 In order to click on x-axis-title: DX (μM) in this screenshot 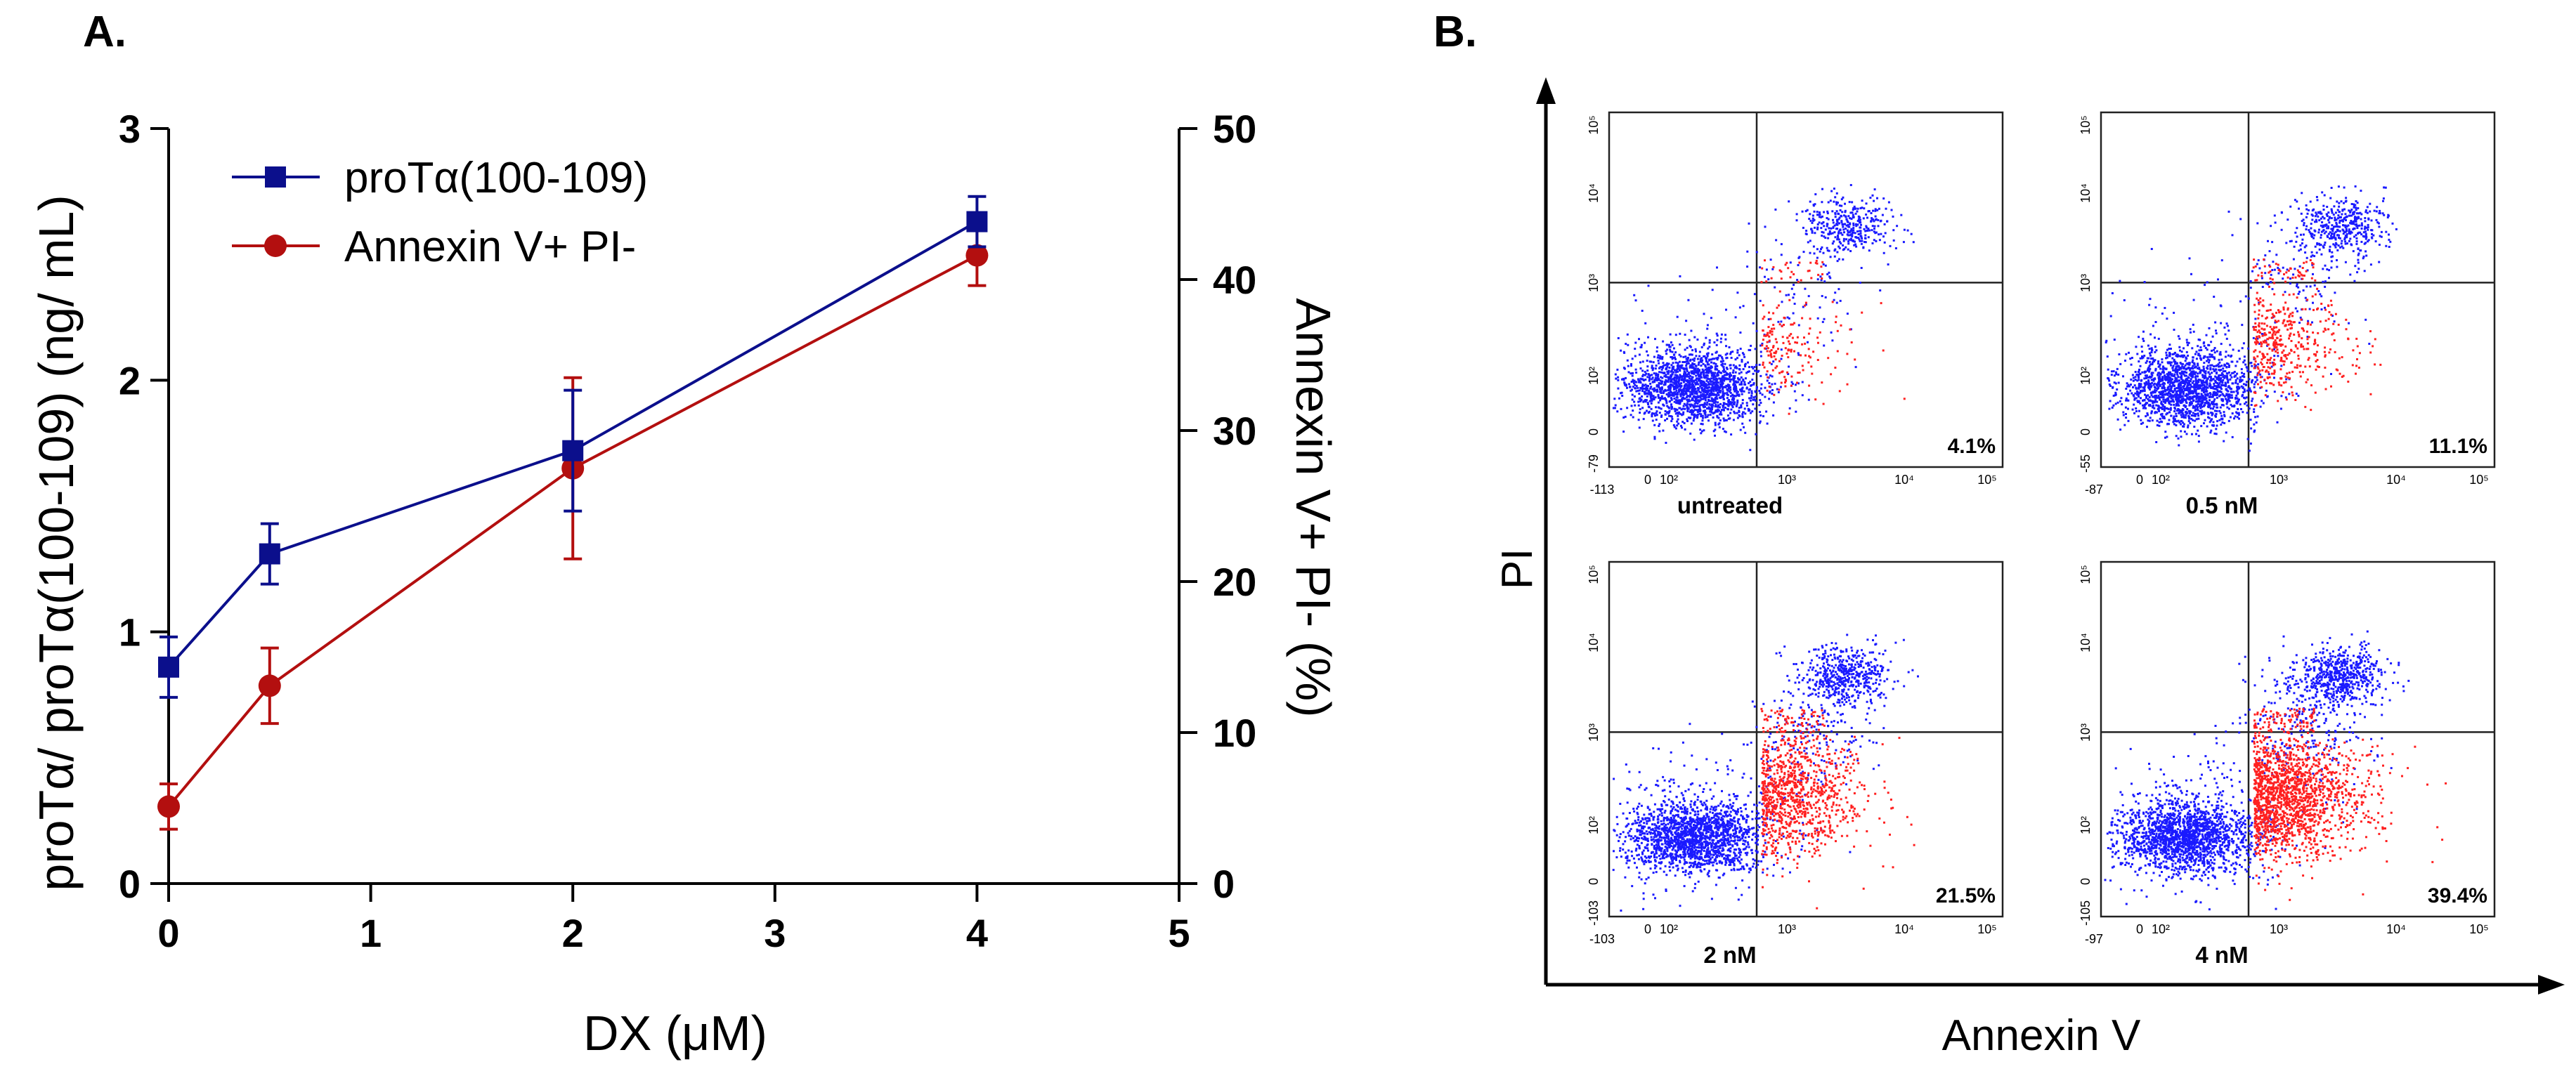, I will do `click(675, 1033)`.